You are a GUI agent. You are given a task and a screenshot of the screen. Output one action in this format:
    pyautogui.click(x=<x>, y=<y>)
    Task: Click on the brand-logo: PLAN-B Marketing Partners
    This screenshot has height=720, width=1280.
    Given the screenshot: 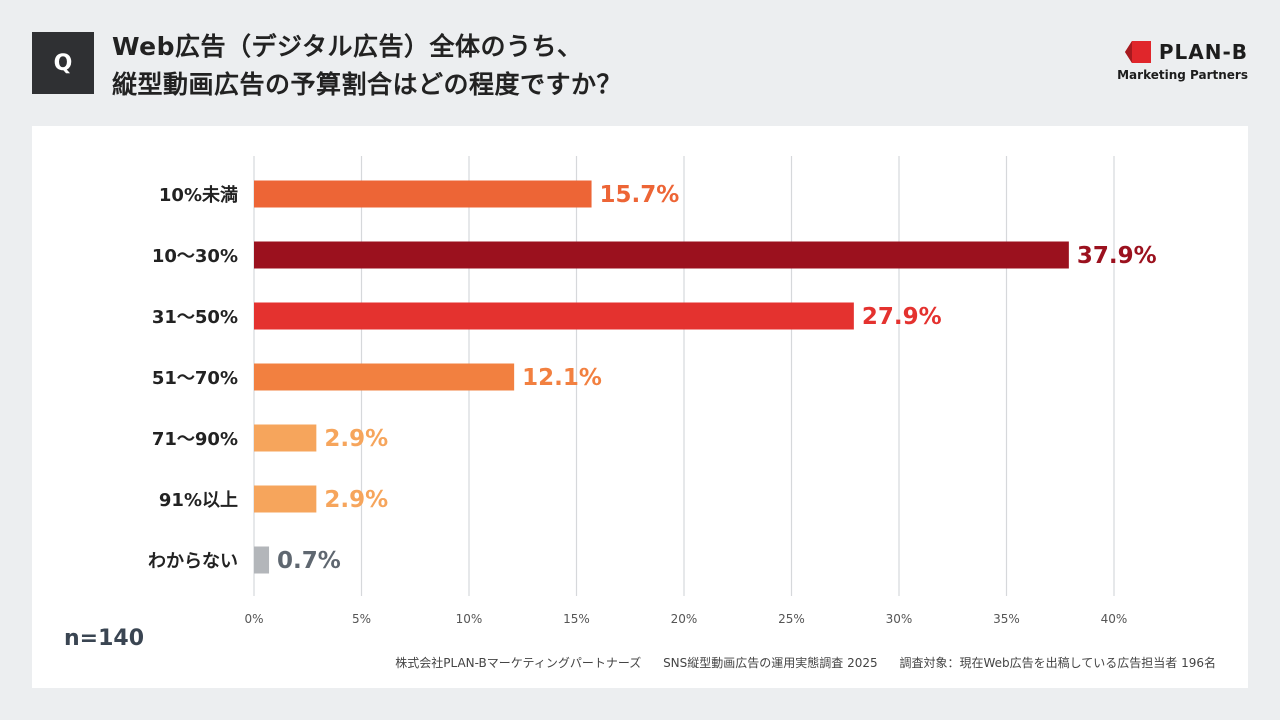 What is the action you would take?
    pyautogui.click(x=1182, y=61)
    